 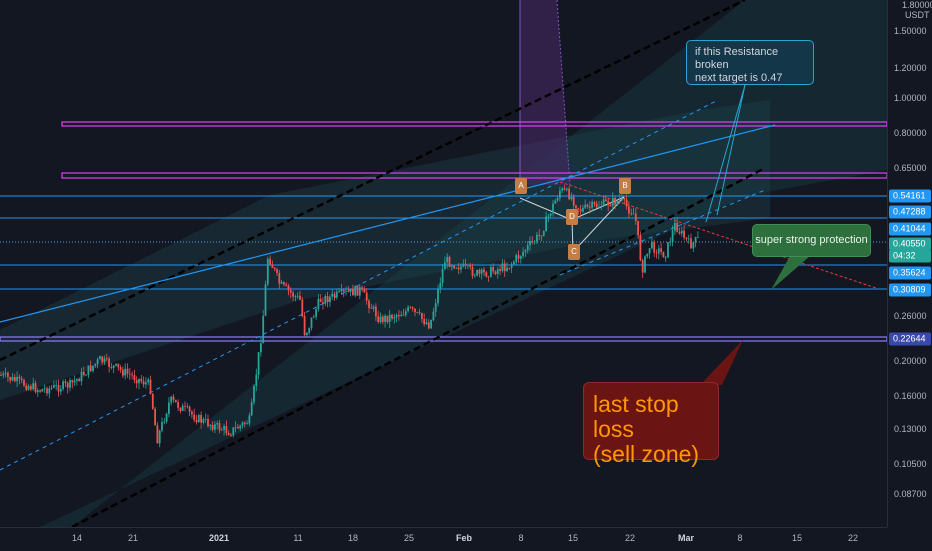 I want to click on price-tick: 1.00000, so click(x=910, y=98).